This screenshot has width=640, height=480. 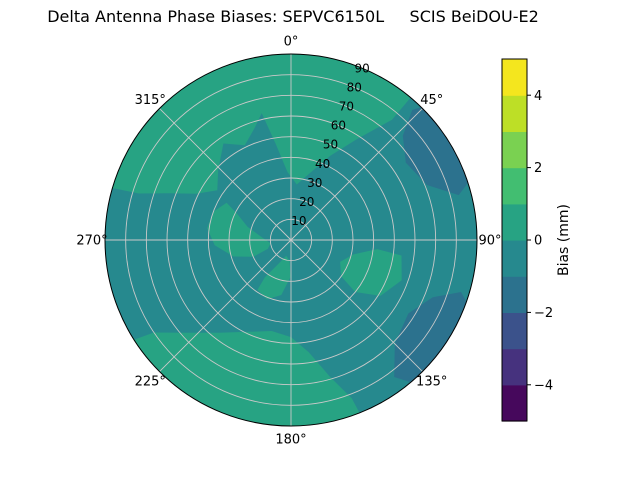 What do you see at coordinates (330, 145) in the screenshot?
I see `r-tick-label: 50` at bounding box center [330, 145].